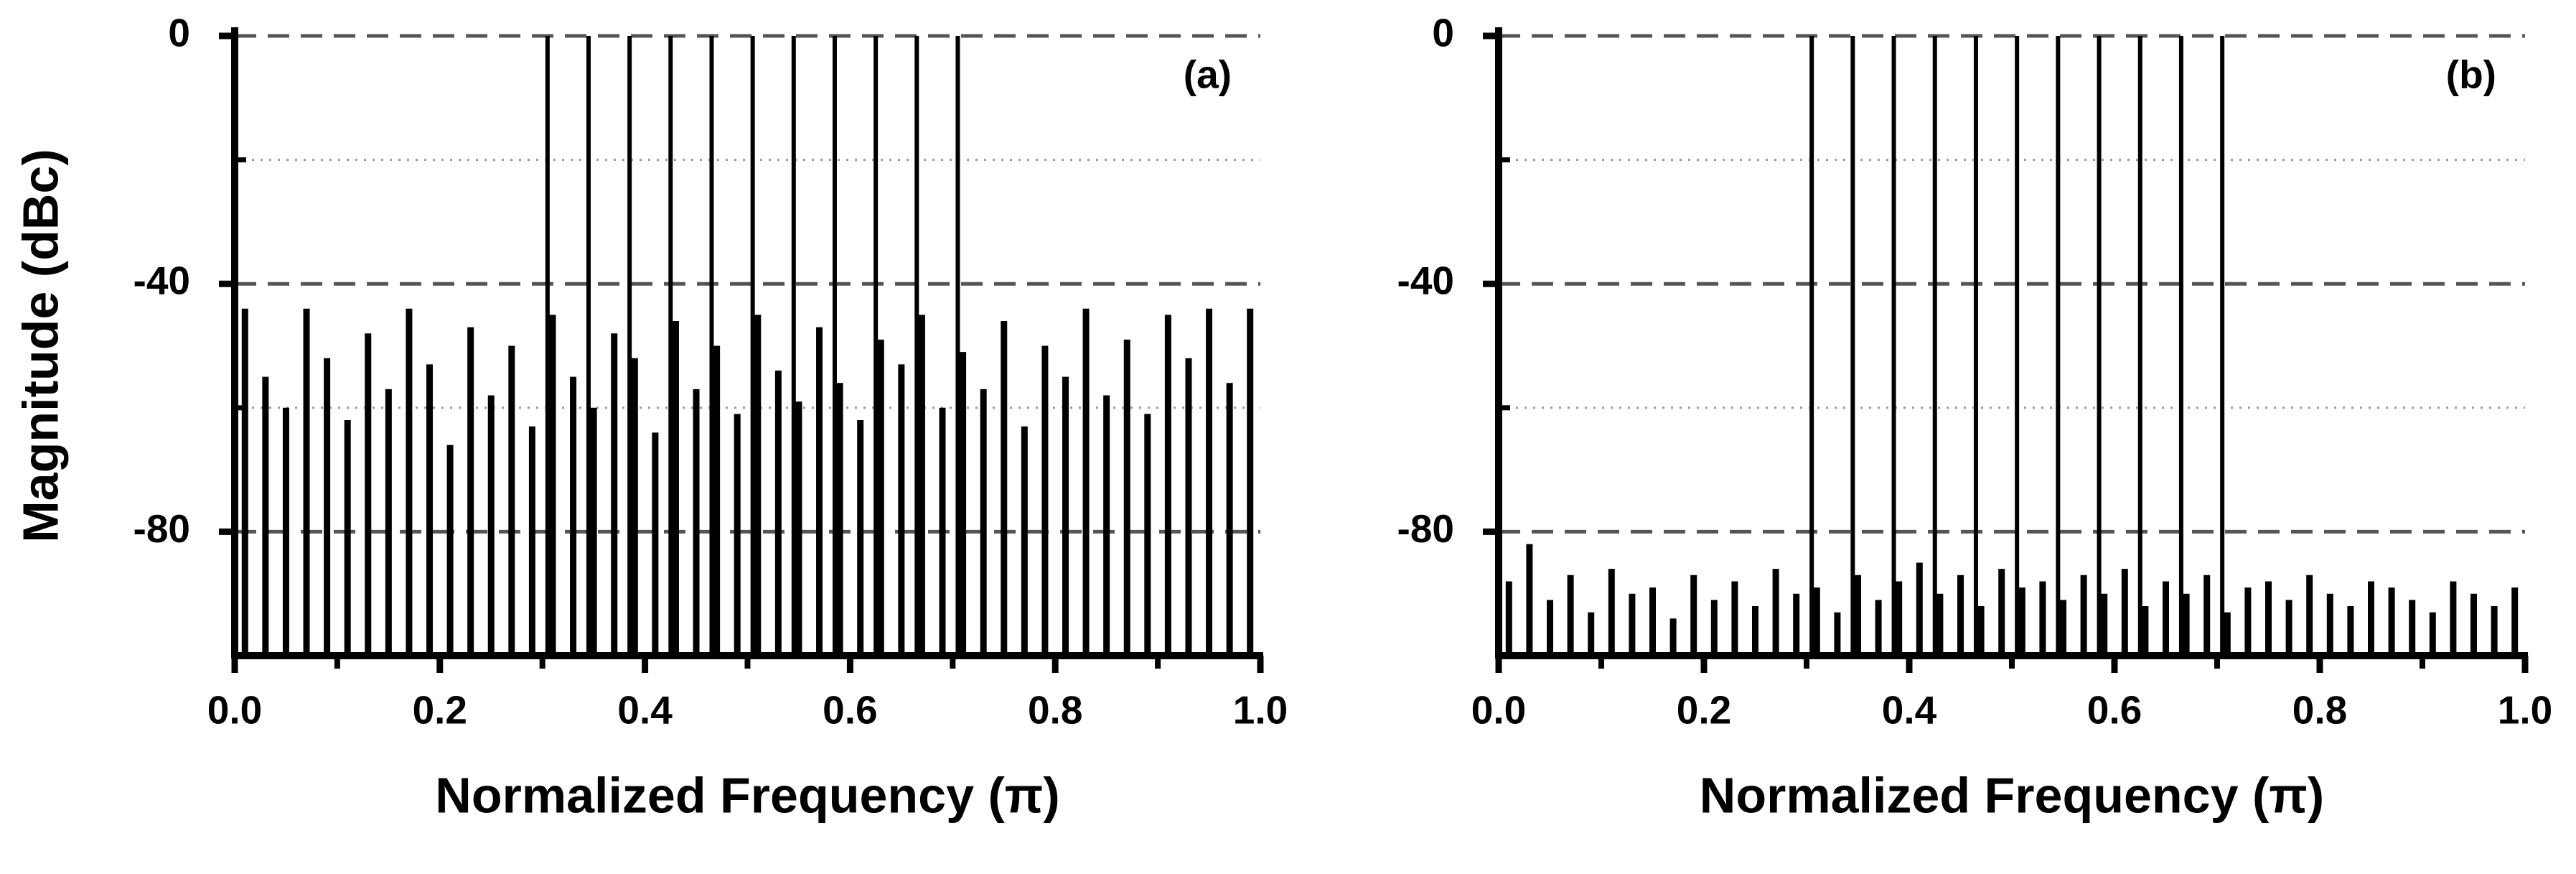 Image resolution: width=2576 pixels, height=874 pixels. Describe the element at coordinates (1208, 74) in the screenshot. I see `panel-label: (a)` at that location.